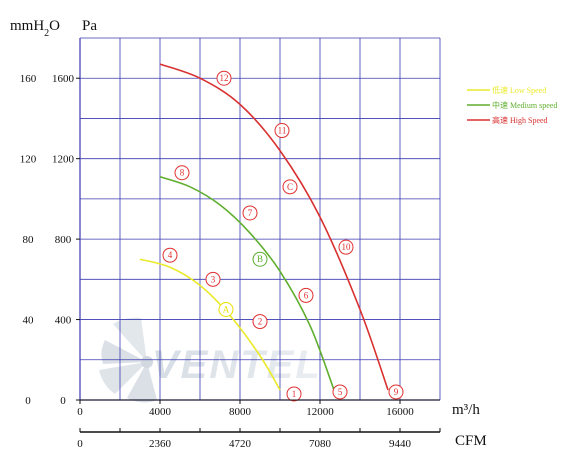  I want to click on curve-marker: 8, so click(182, 173).